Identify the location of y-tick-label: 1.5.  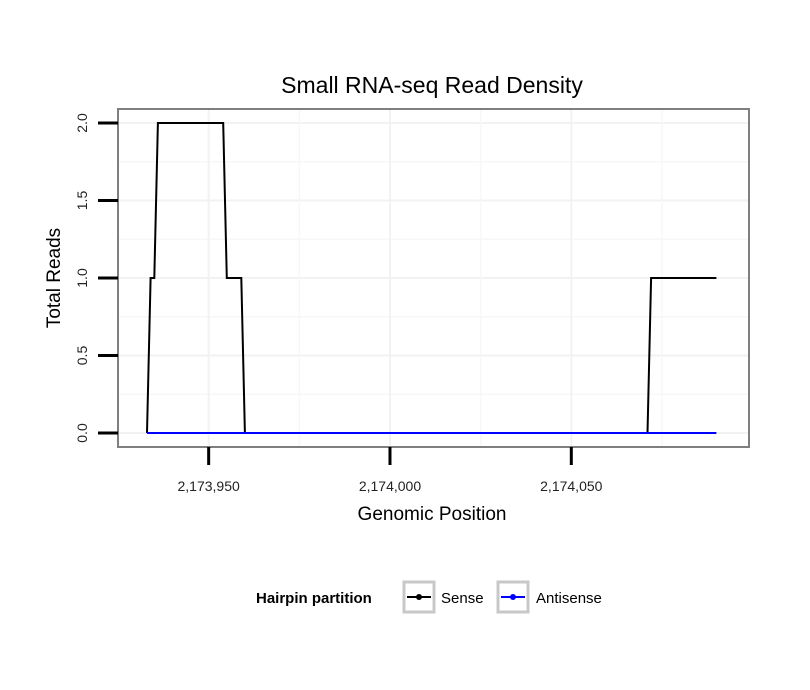
(82, 201).